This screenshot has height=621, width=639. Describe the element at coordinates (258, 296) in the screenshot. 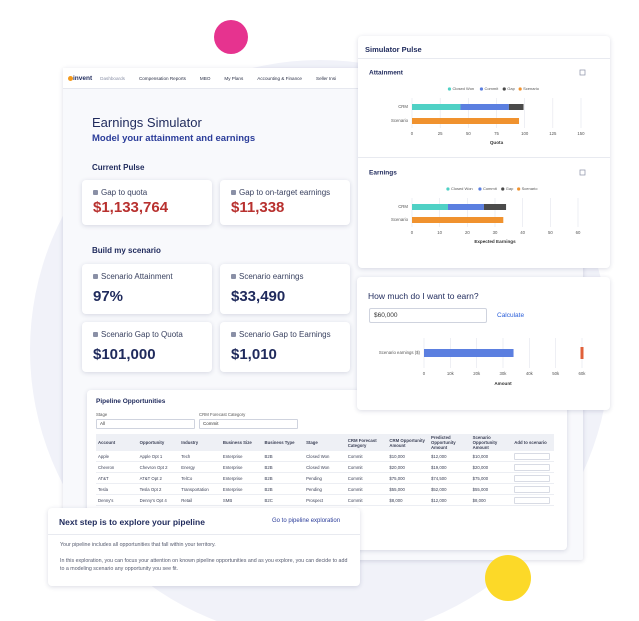

I see `metric-value: $33,490` at that location.